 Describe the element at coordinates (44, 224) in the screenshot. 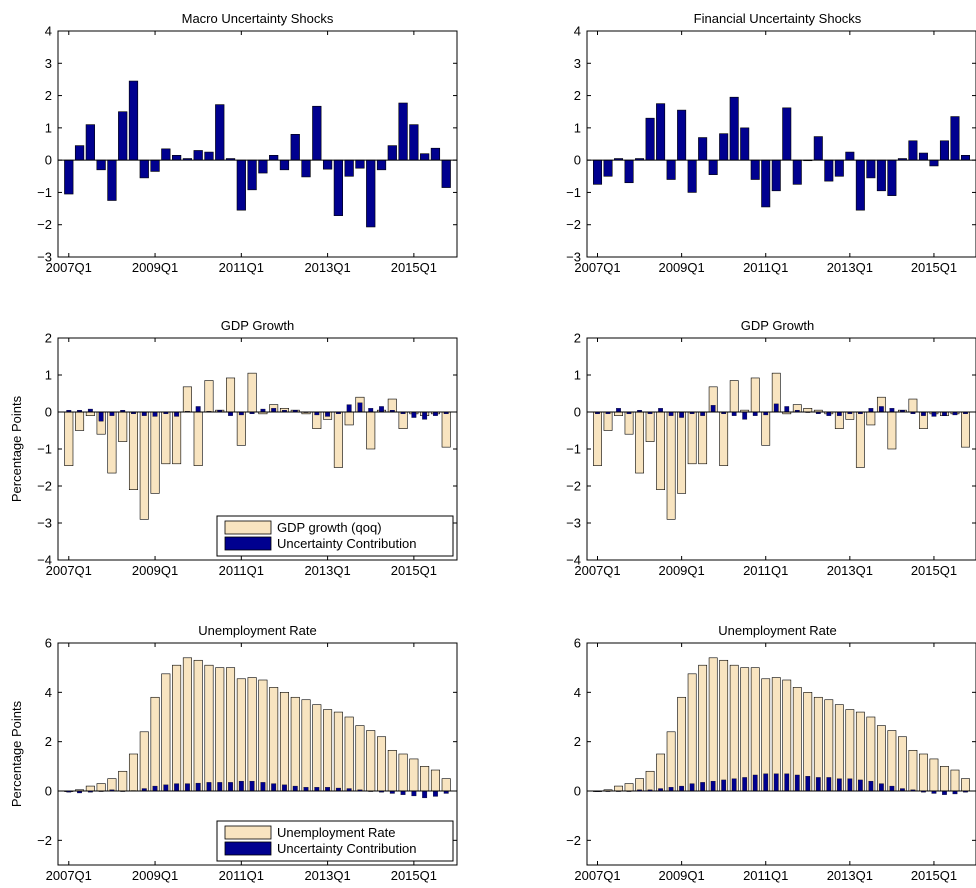

I see `ytick-label: −2` at that location.